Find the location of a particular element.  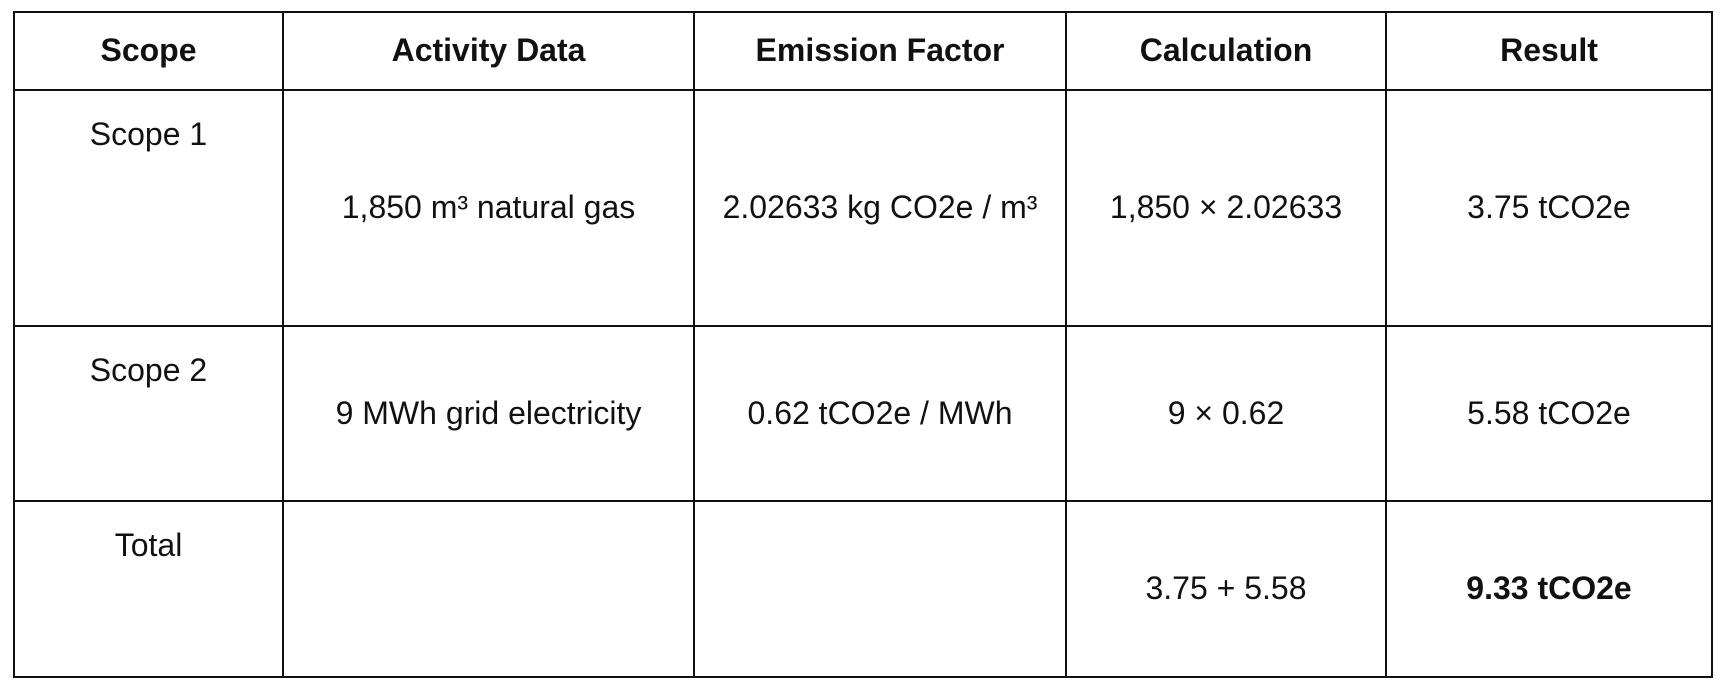

table-cell: 0.62 tCO2e / MWh is located at coordinates (880, 413).